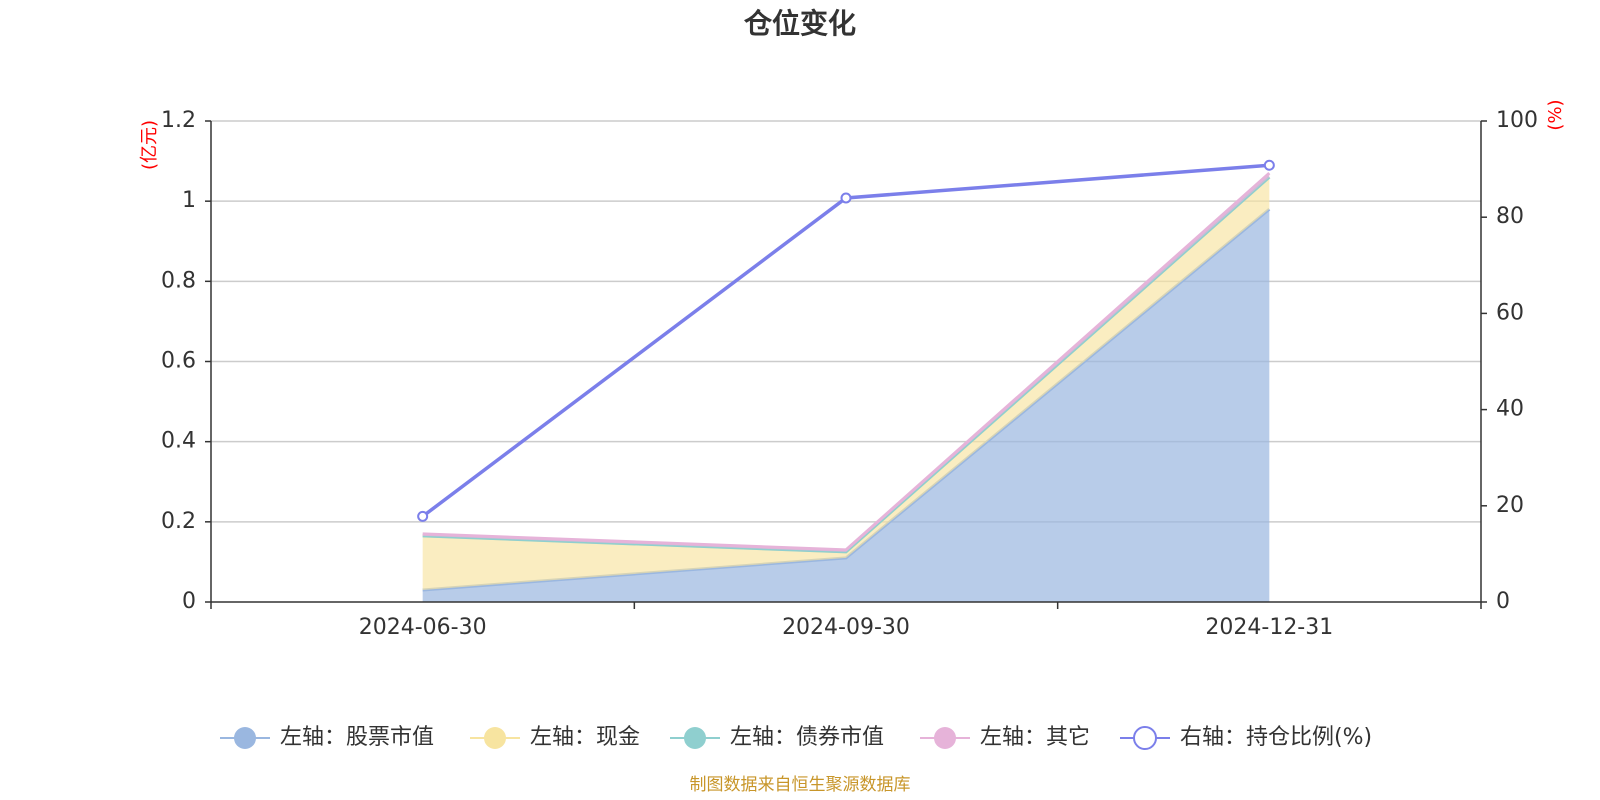 This screenshot has width=1600, height=800. What do you see at coordinates (1510, 505) in the screenshot?
I see `right-tick-label: 20` at bounding box center [1510, 505].